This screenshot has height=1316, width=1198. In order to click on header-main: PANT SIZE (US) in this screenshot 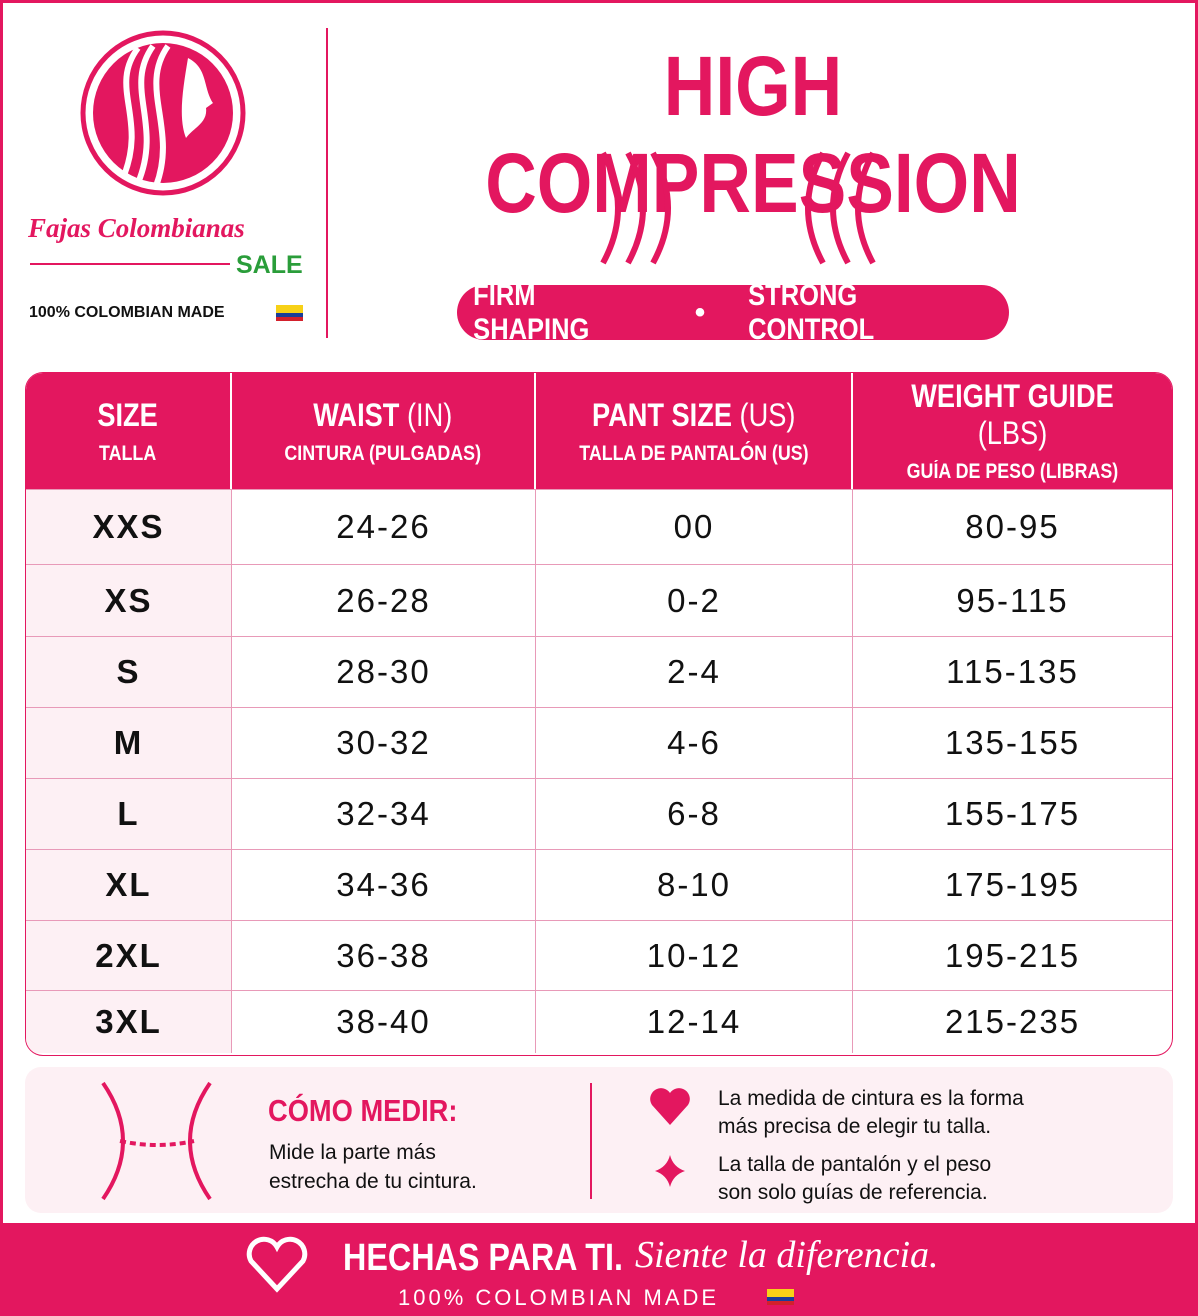, I will do `click(693, 415)`.